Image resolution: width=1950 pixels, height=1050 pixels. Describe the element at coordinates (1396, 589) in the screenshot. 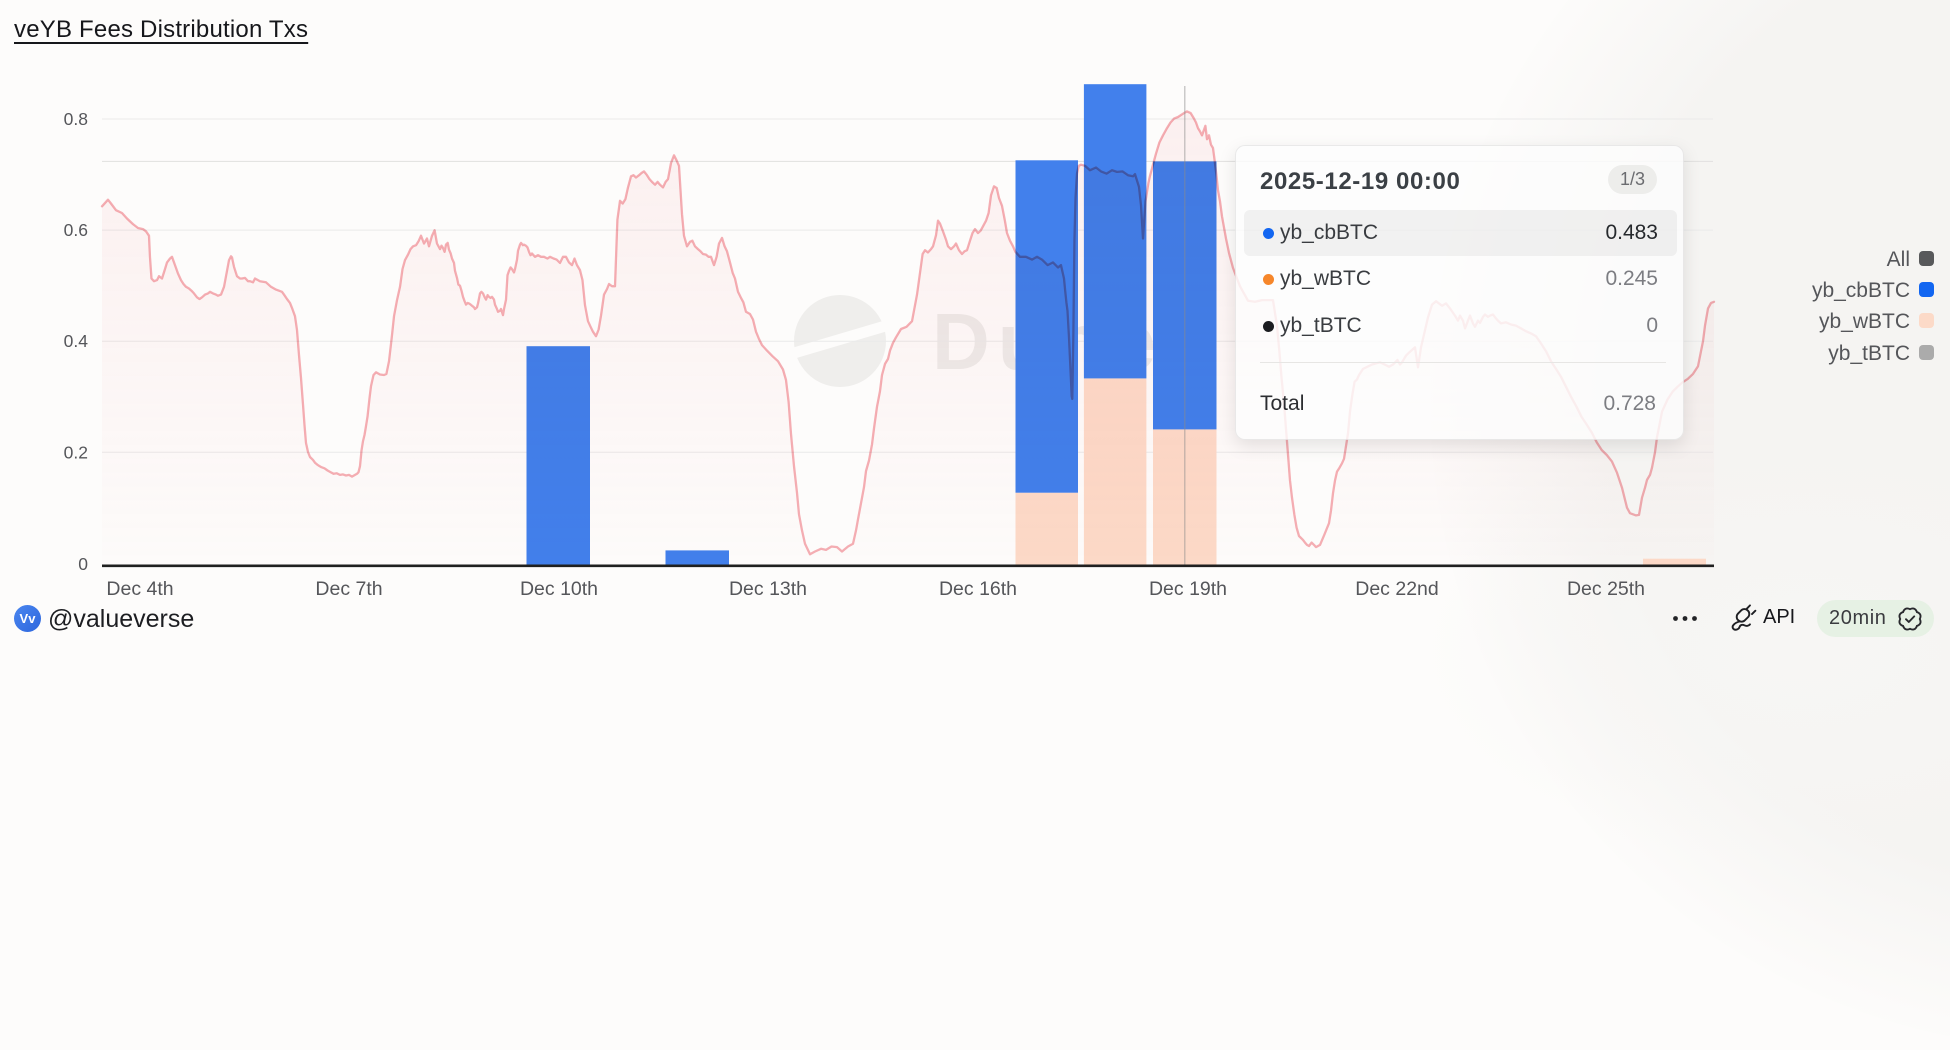

I see `svg-text: Dec 22nd` at that location.